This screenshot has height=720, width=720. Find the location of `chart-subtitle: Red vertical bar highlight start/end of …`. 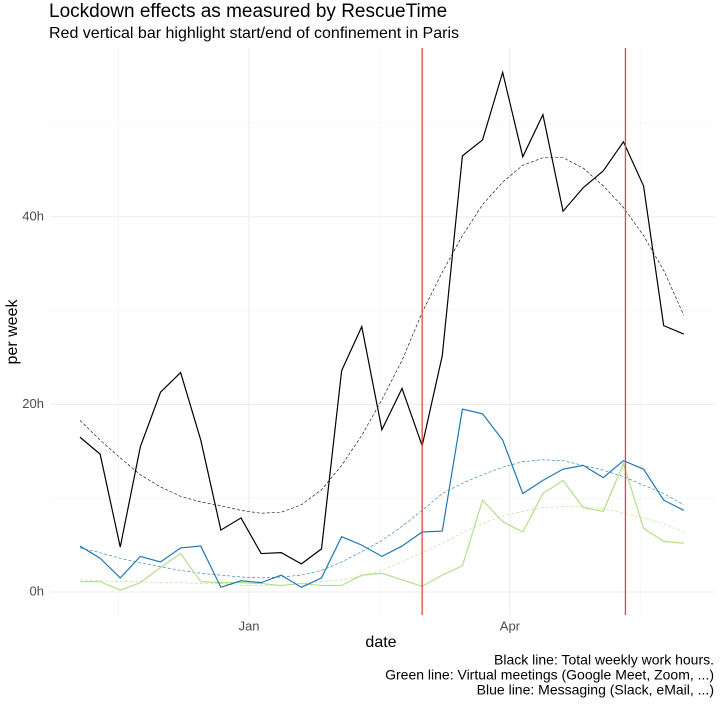

chart-subtitle: Red vertical bar highlight start/end of … is located at coordinates (254, 33).